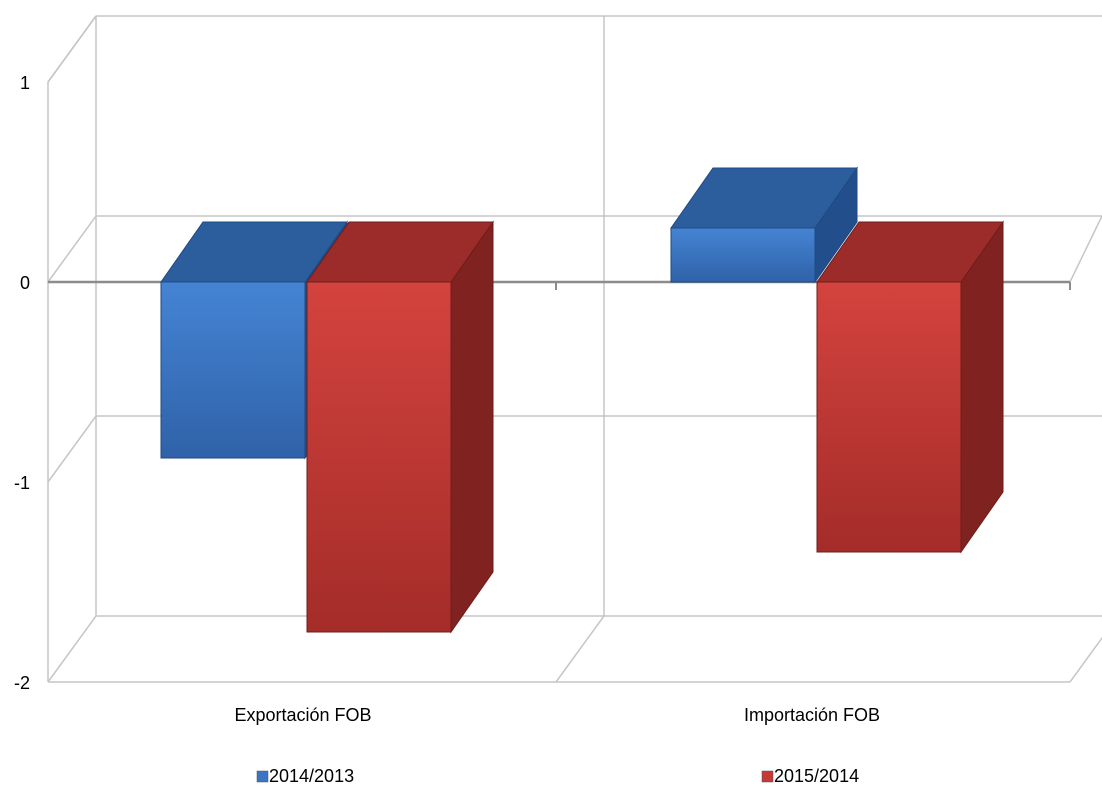 This screenshot has height=788, width=1102. I want to click on y-tick-label: -1, so click(22, 483).